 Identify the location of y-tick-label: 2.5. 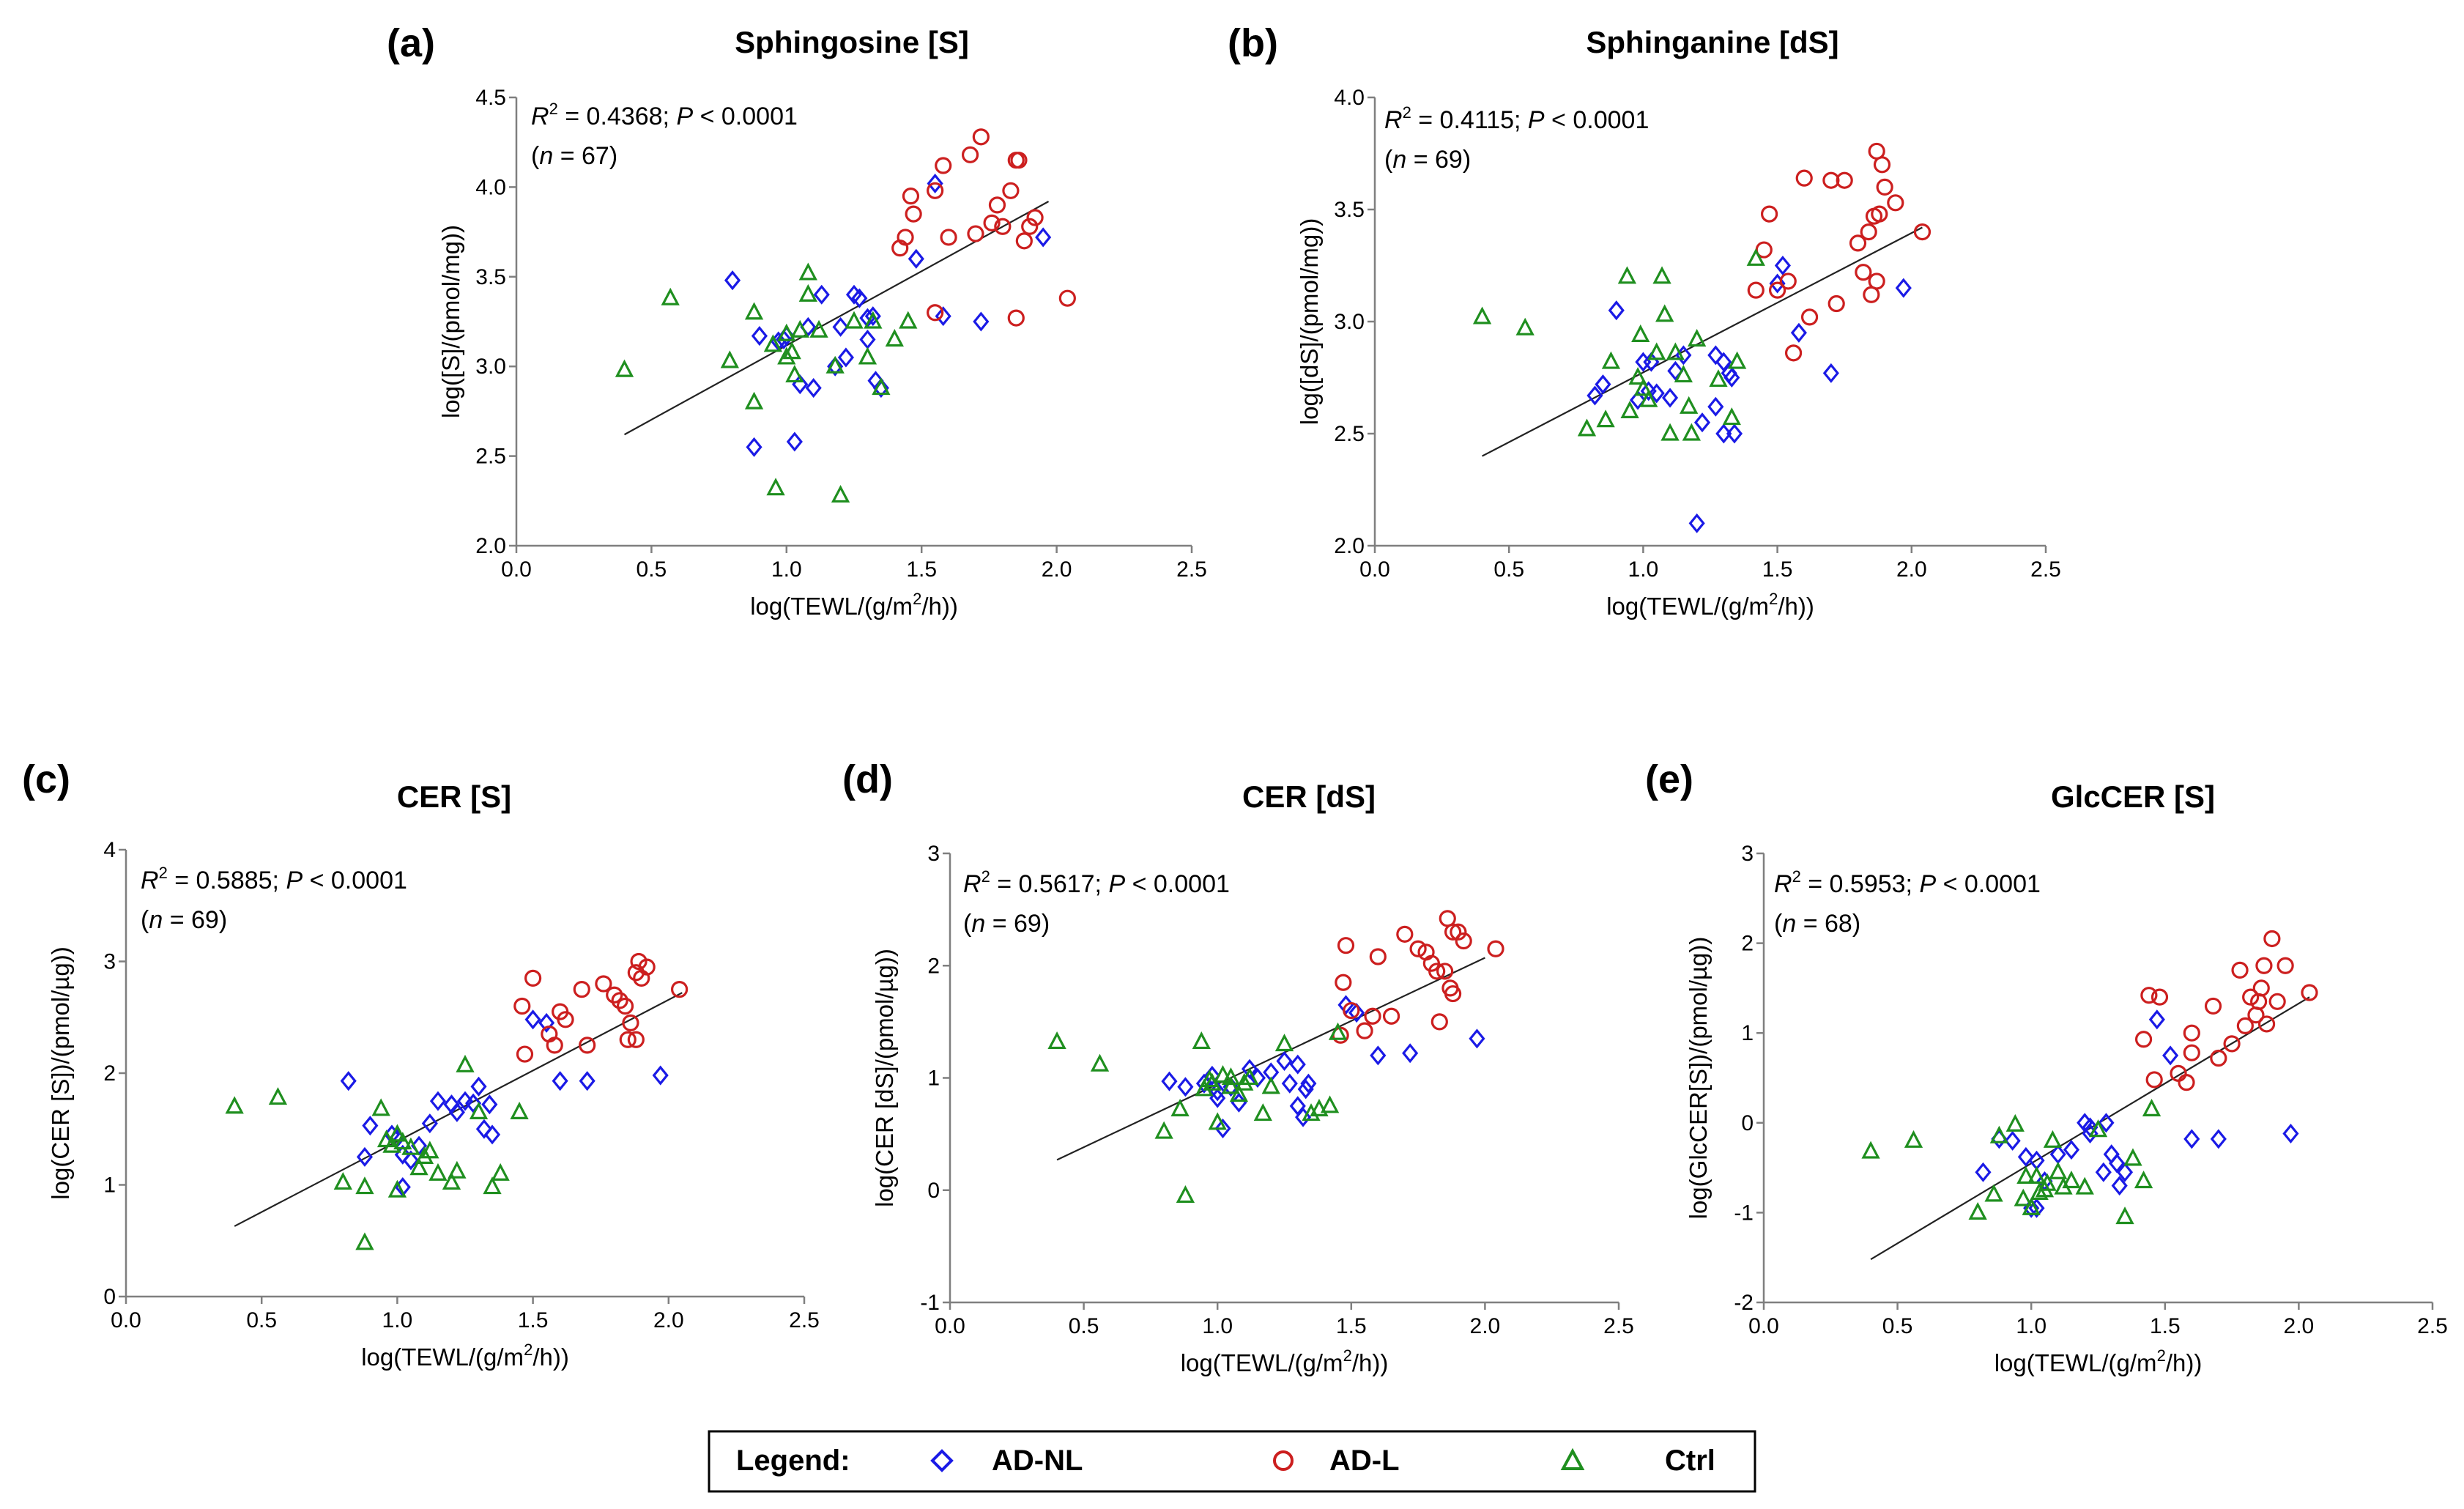
(490, 457).